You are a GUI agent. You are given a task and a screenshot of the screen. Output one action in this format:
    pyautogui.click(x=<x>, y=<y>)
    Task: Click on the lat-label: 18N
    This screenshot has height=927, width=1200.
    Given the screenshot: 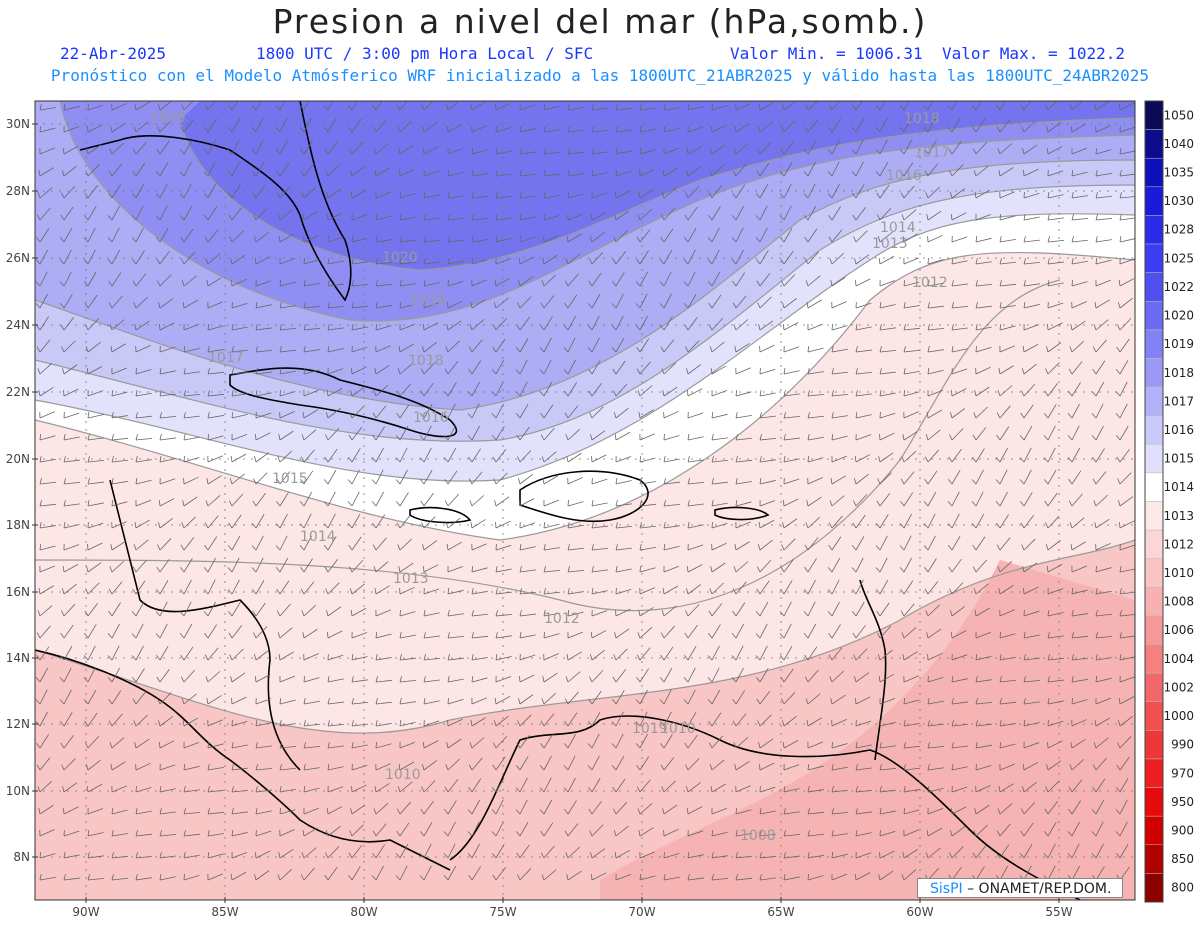 What is the action you would take?
    pyautogui.click(x=18, y=525)
    